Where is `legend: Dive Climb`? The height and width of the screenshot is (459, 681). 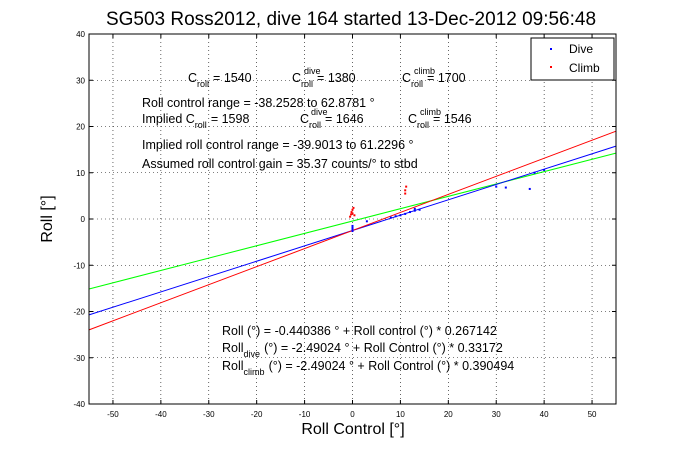 legend: Dive Climb is located at coordinates (572, 59).